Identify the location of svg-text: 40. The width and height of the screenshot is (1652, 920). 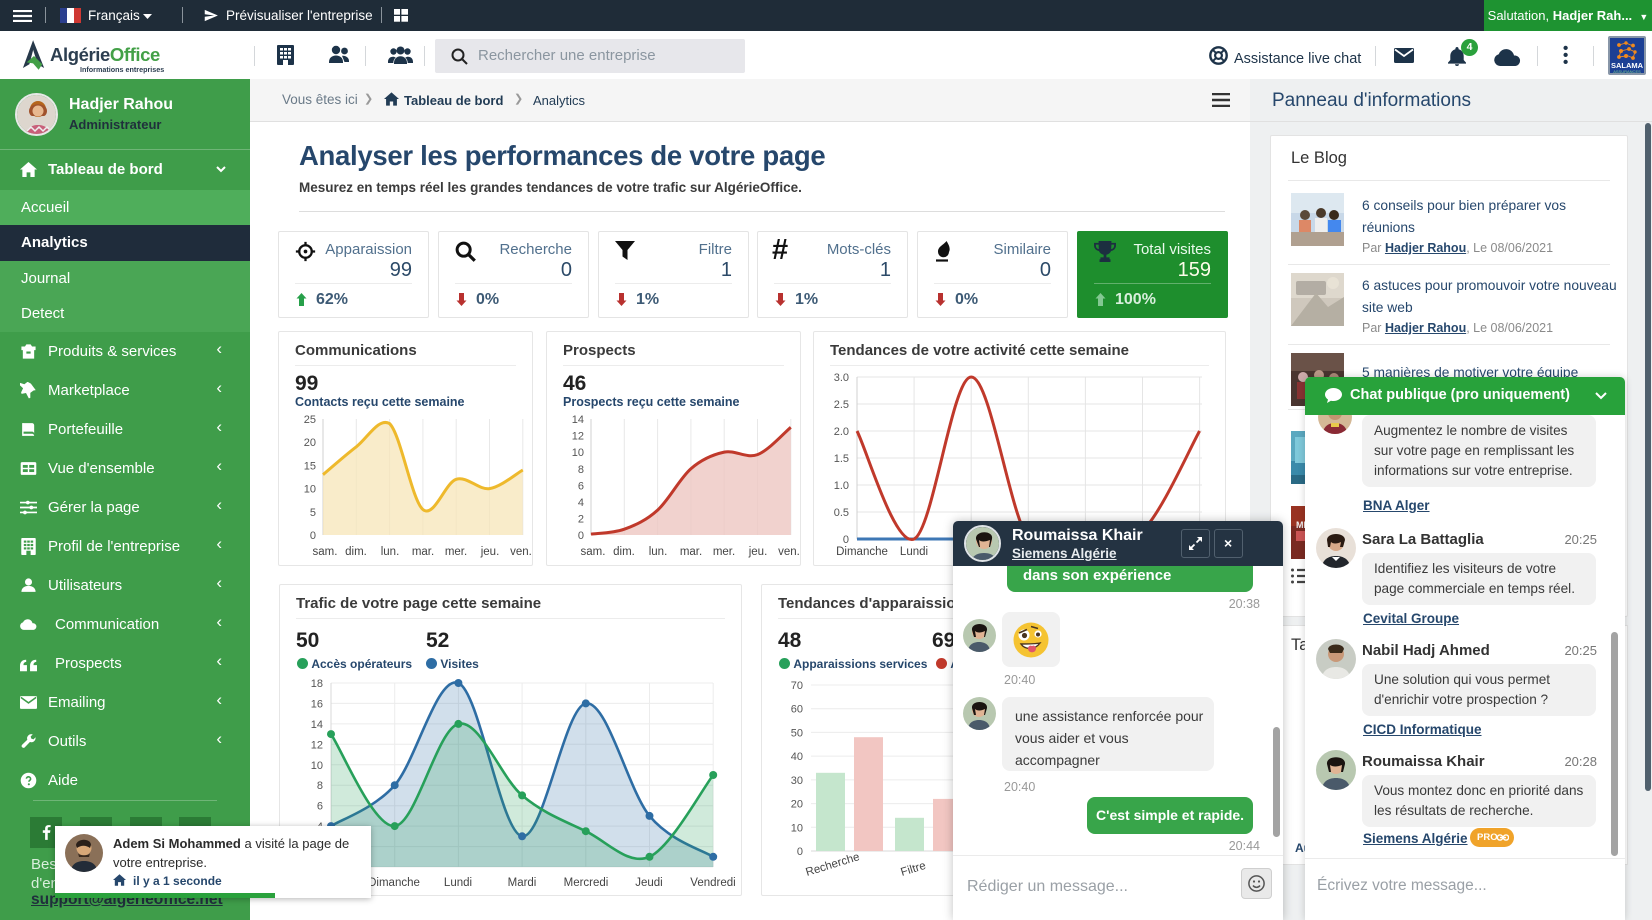
(797, 757).